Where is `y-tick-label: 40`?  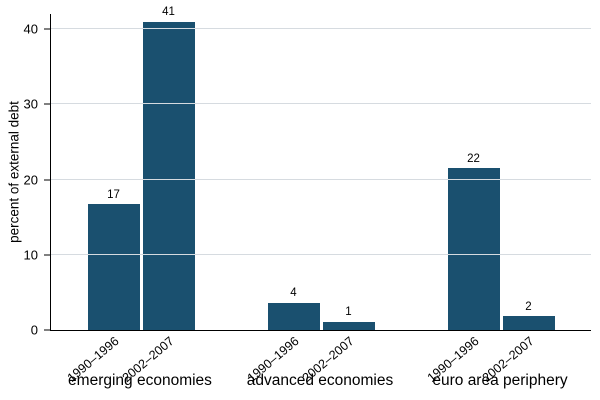
y-tick-label: 40 is located at coordinates (30, 29).